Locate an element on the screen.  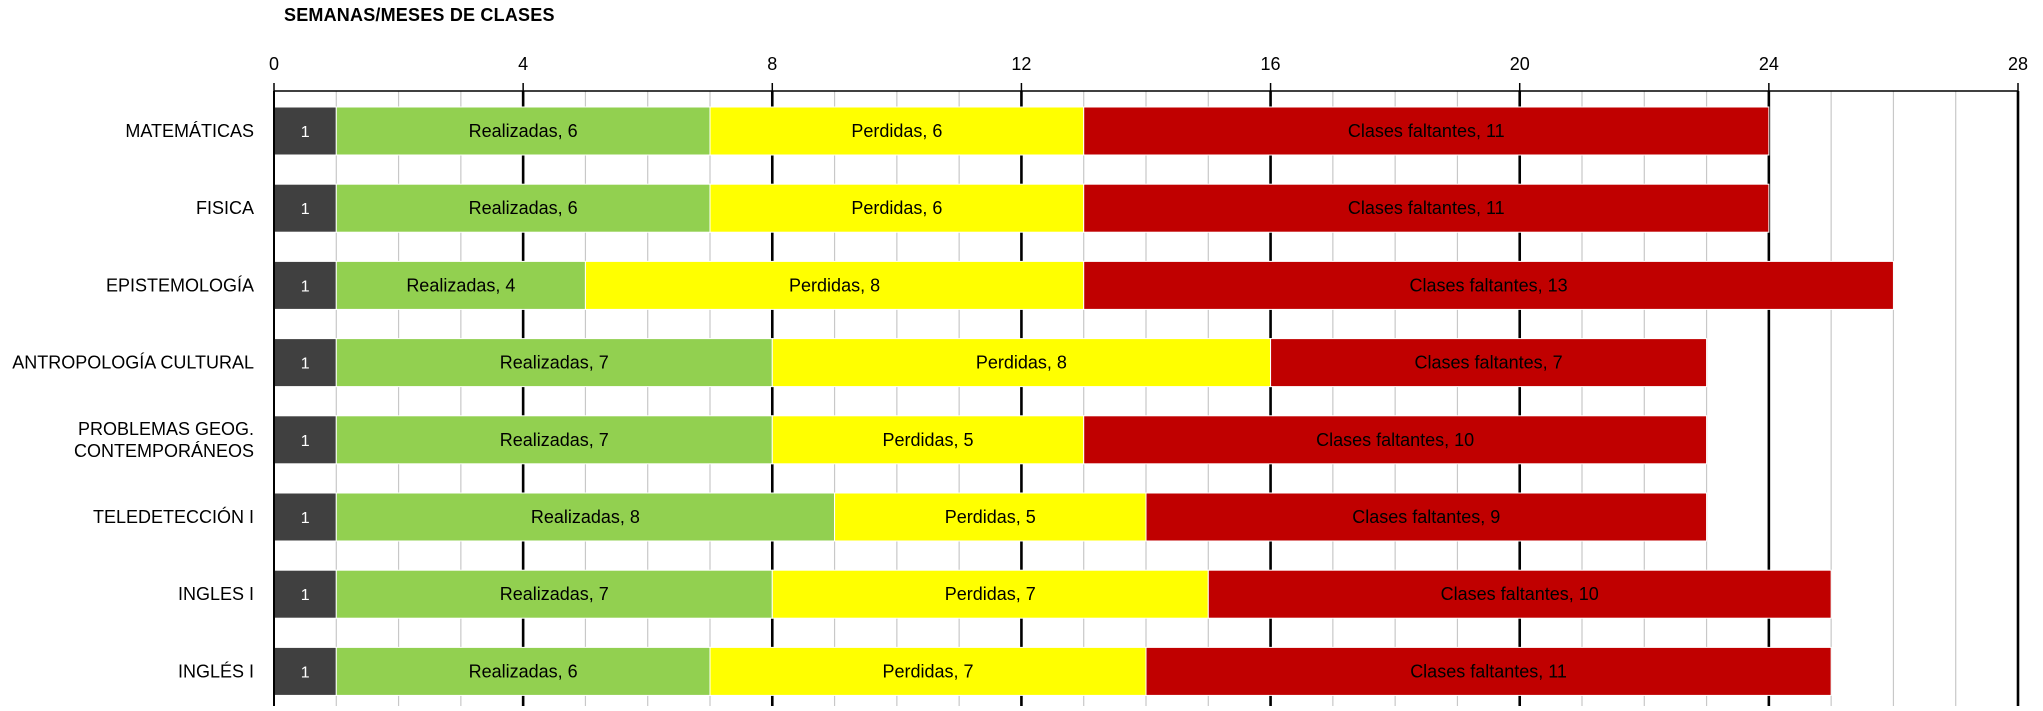
category-label: MATEMÁTICAS is located at coordinates (189, 131).